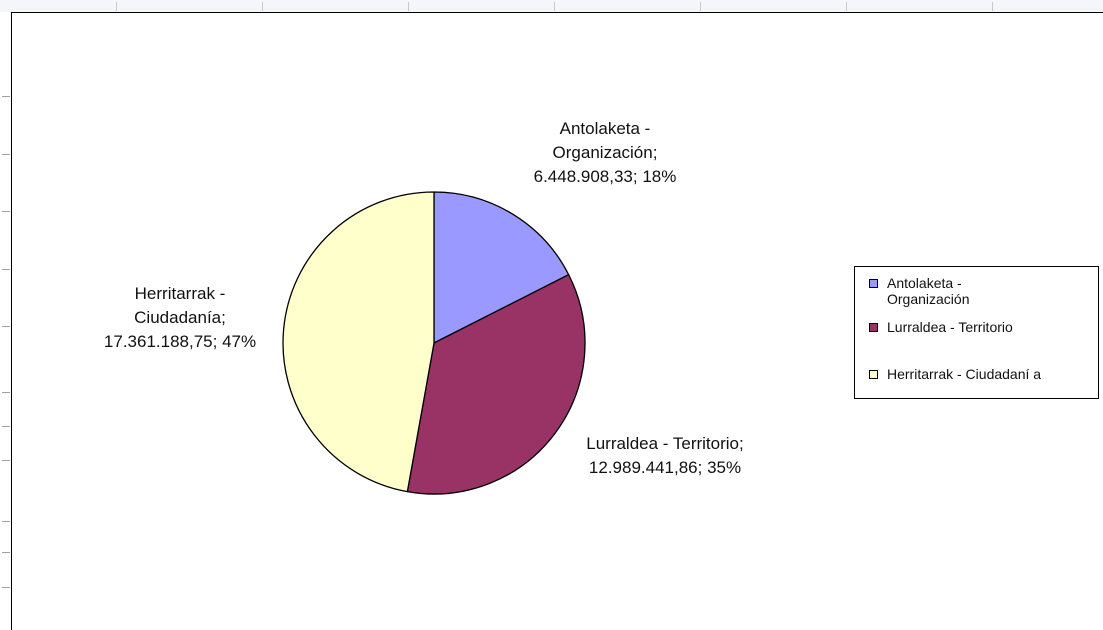 The height and width of the screenshot is (630, 1103). I want to click on data-label-line: Antolaketa -, so click(605, 128).